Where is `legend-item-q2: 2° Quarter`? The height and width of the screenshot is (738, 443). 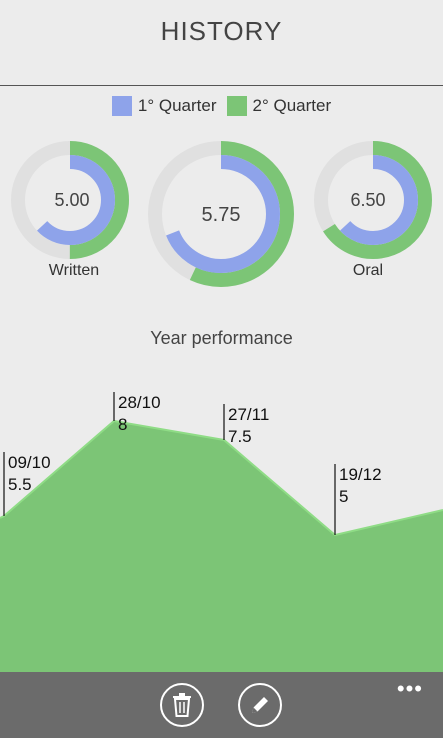 legend-item-q2: 2° Quarter is located at coordinates (279, 106).